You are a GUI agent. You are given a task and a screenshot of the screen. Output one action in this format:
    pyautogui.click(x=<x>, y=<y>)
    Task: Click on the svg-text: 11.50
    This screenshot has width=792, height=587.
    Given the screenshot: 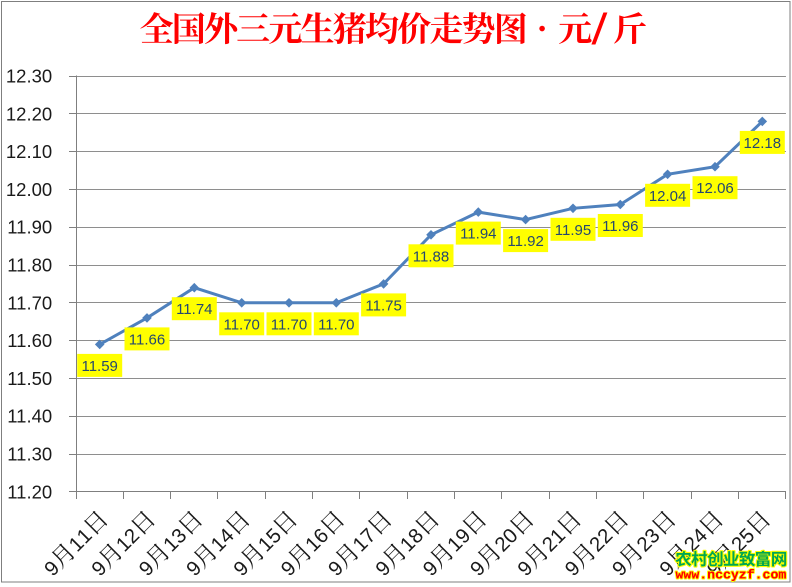 What is the action you would take?
    pyautogui.click(x=29, y=378)
    